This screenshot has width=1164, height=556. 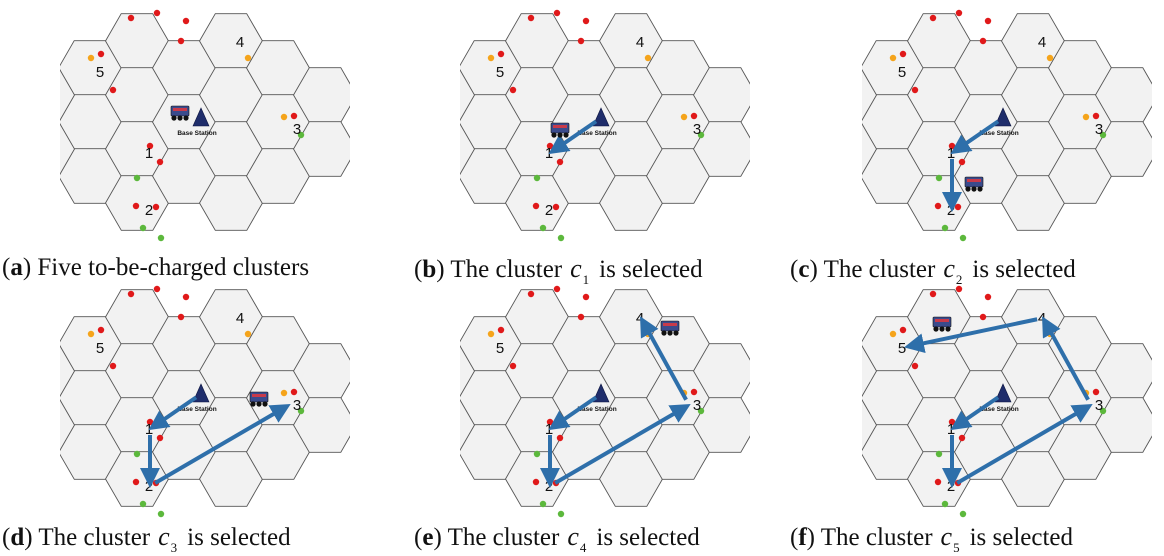 I want to click on panel-d: 1 2 3 4 5 Base Station, so click(x=205, y=401).